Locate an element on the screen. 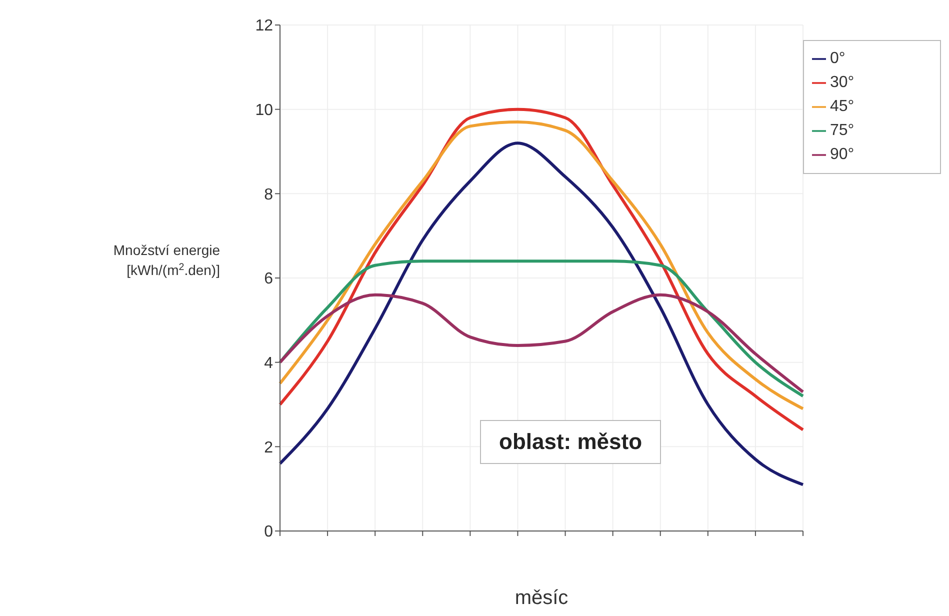  legend-label: 90° is located at coordinates (842, 154).